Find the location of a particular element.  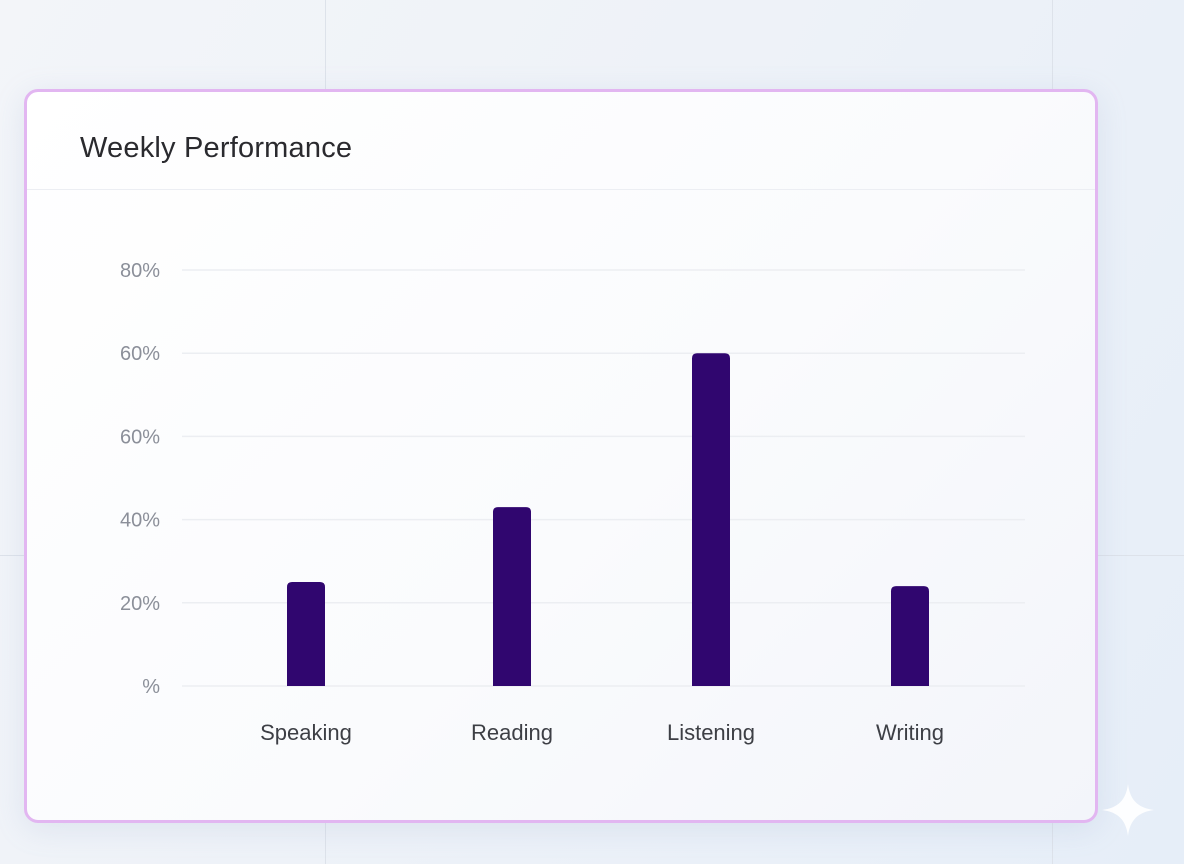

bar-listening is located at coordinates (711, 519).